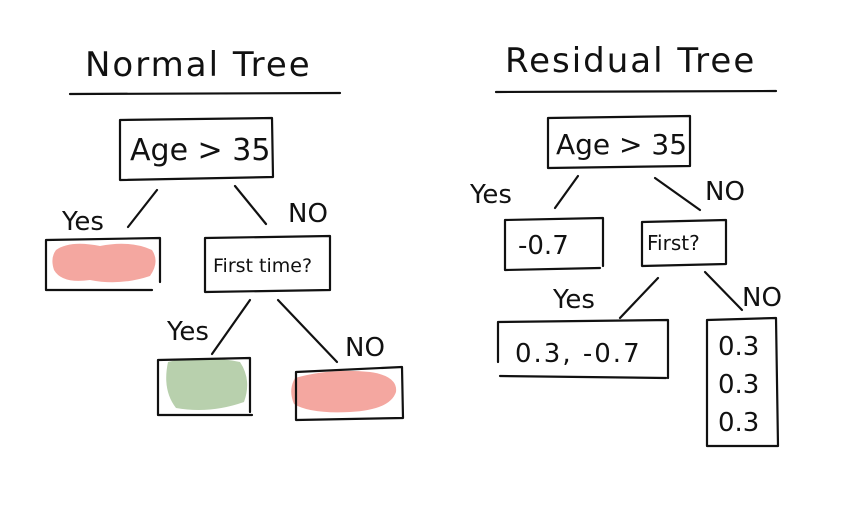 This screenshot has height=516, width=866. I want to click on normal-leaf-red2-box, so click(349, 393).